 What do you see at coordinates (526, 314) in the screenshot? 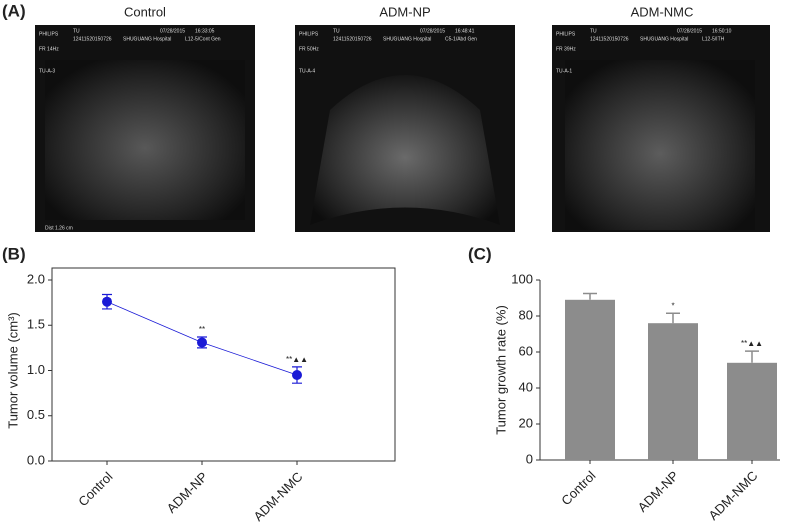
I see `y-tick-label: 80` at bounding box center [526, 314].